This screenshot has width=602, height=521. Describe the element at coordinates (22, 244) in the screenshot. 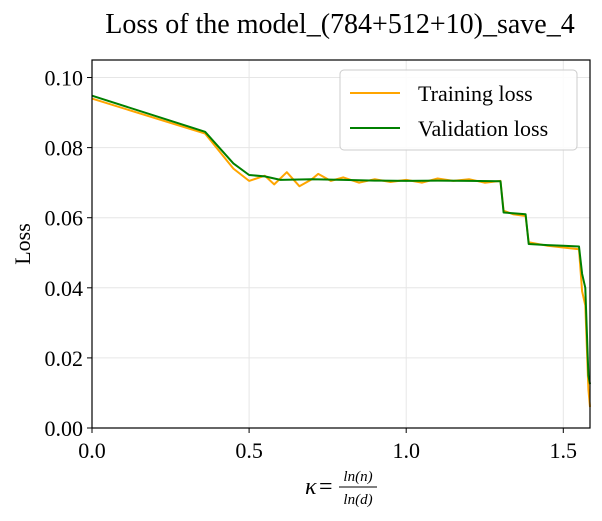

I see `y-axis-label: Loss` at that location.